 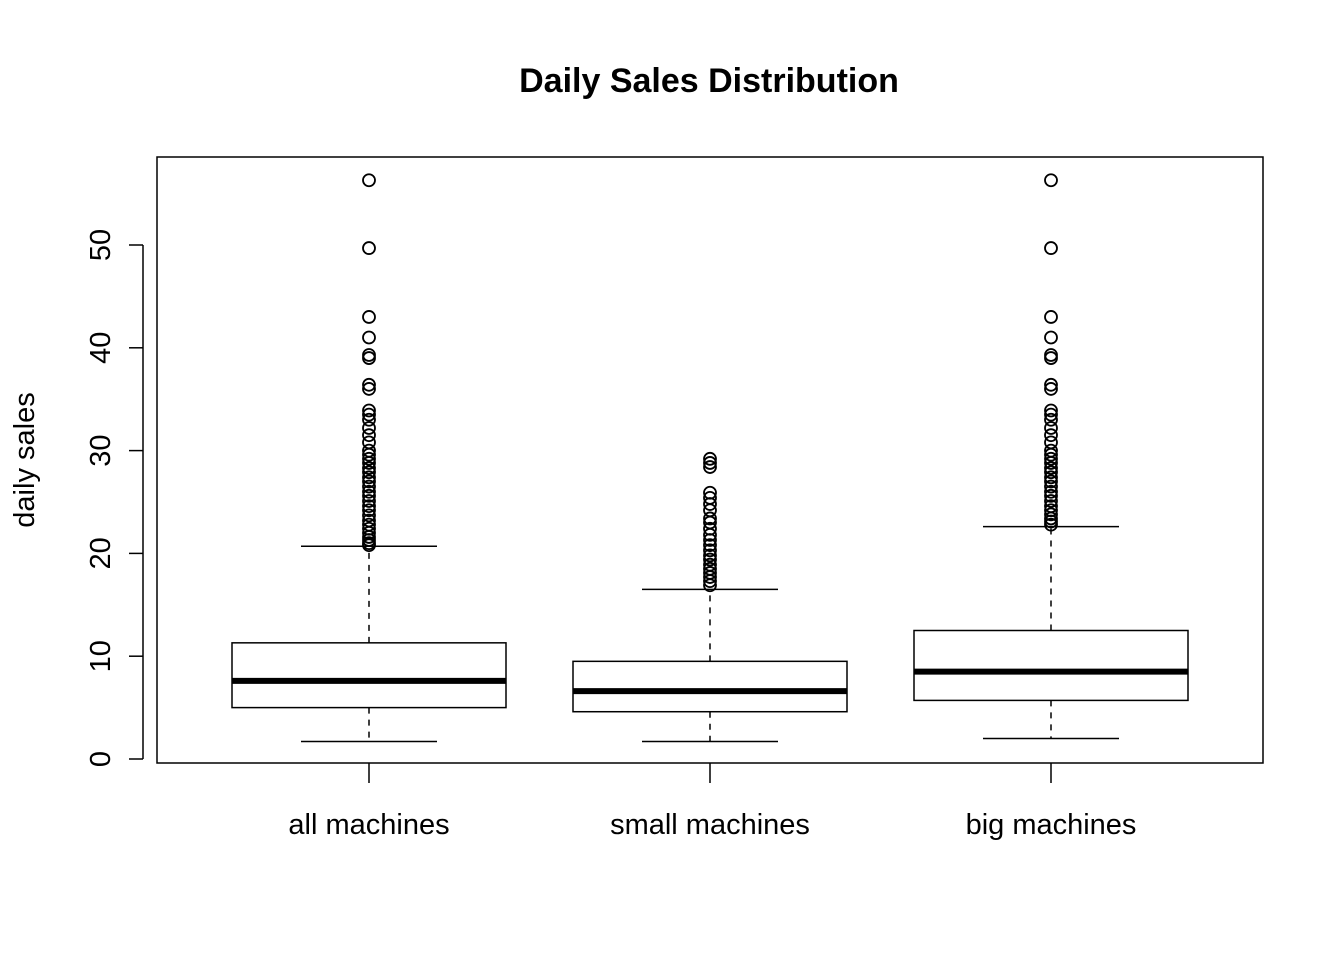 What do you see at coordinates (709, 81) in the screenshot?
I see `chart-title: Daily Sales Distribution` at bounding box center [709, 81].